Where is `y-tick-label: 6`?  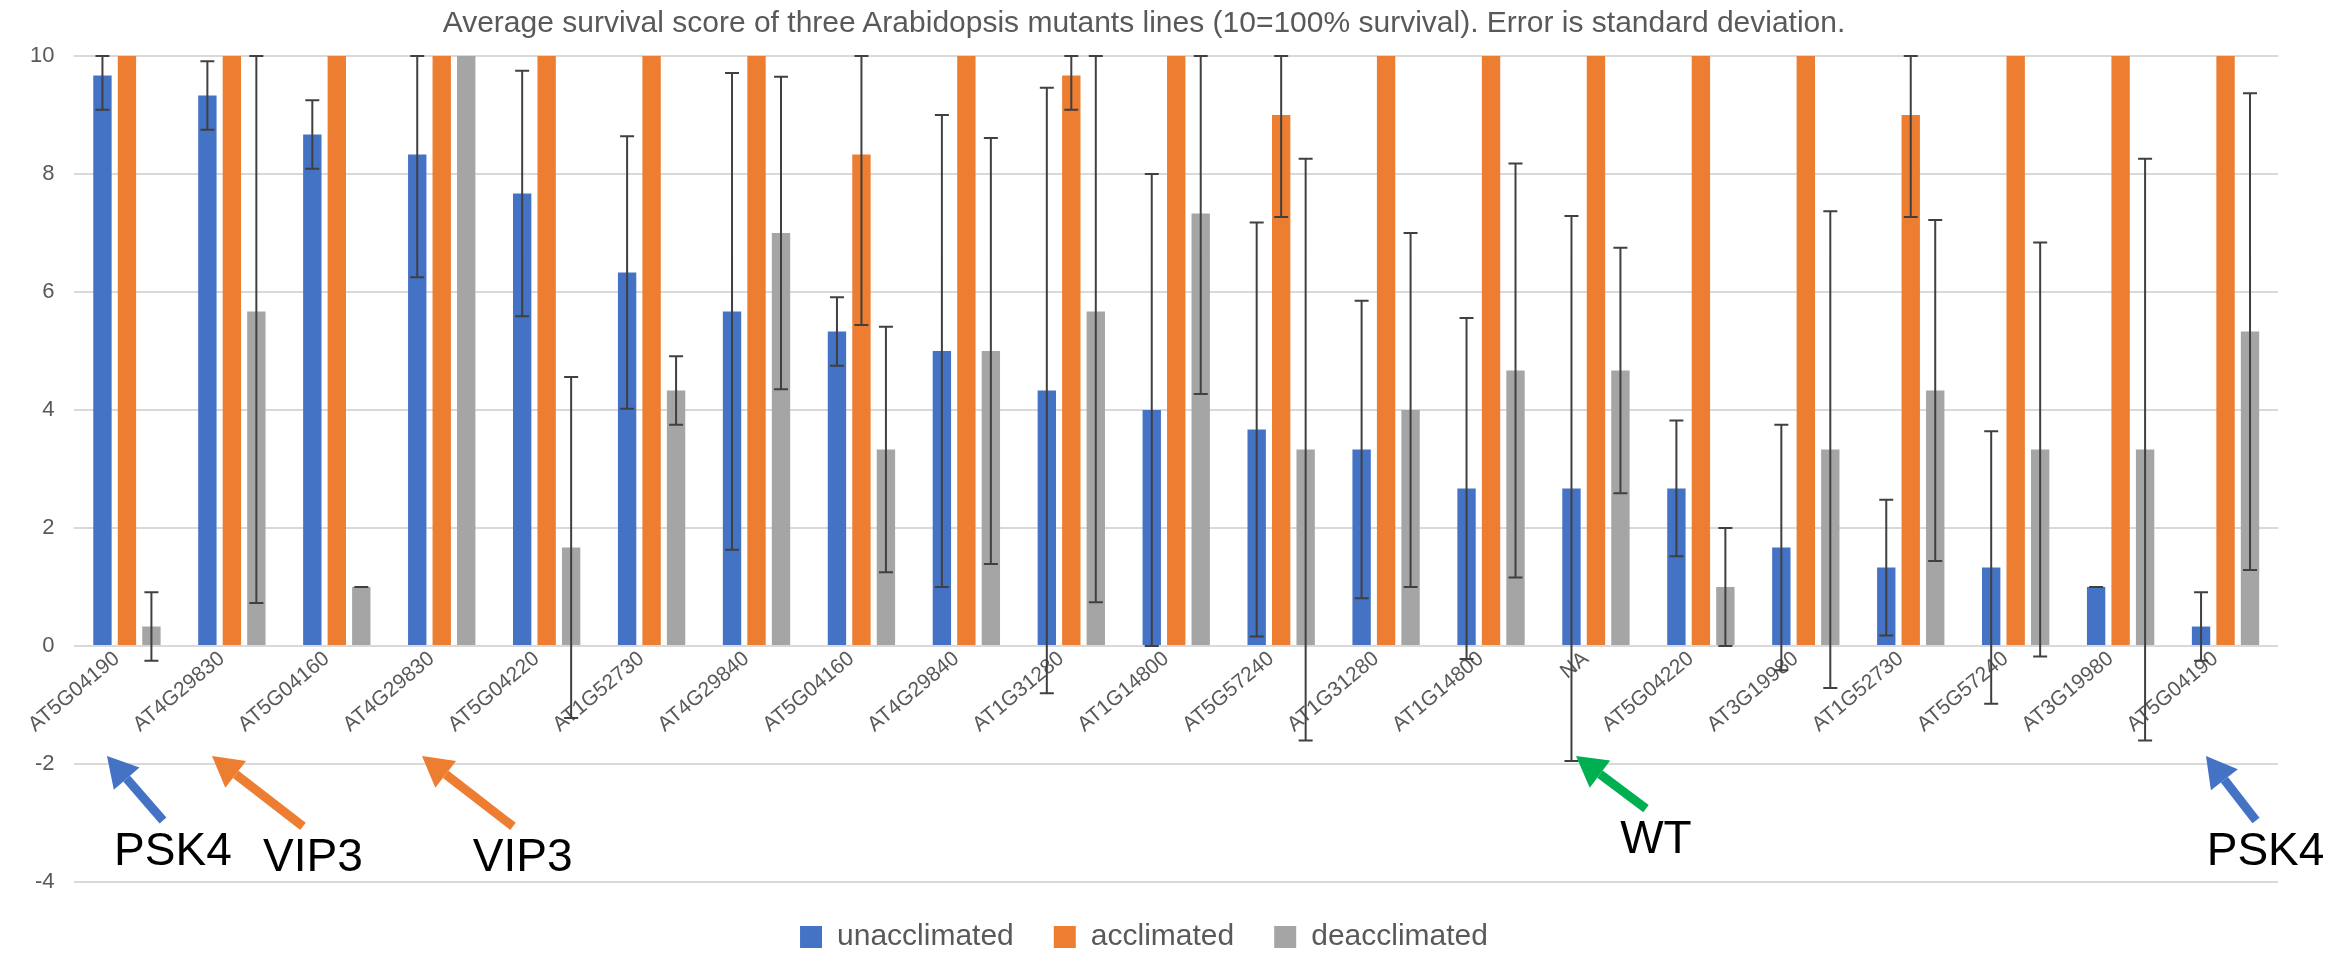
y-tick-label: 6 is located at coordinates (48, 291).